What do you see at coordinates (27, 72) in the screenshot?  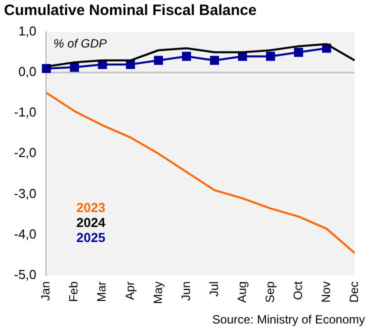 I see `y-tick-label: 0,0` at bounding box center [27, 72].